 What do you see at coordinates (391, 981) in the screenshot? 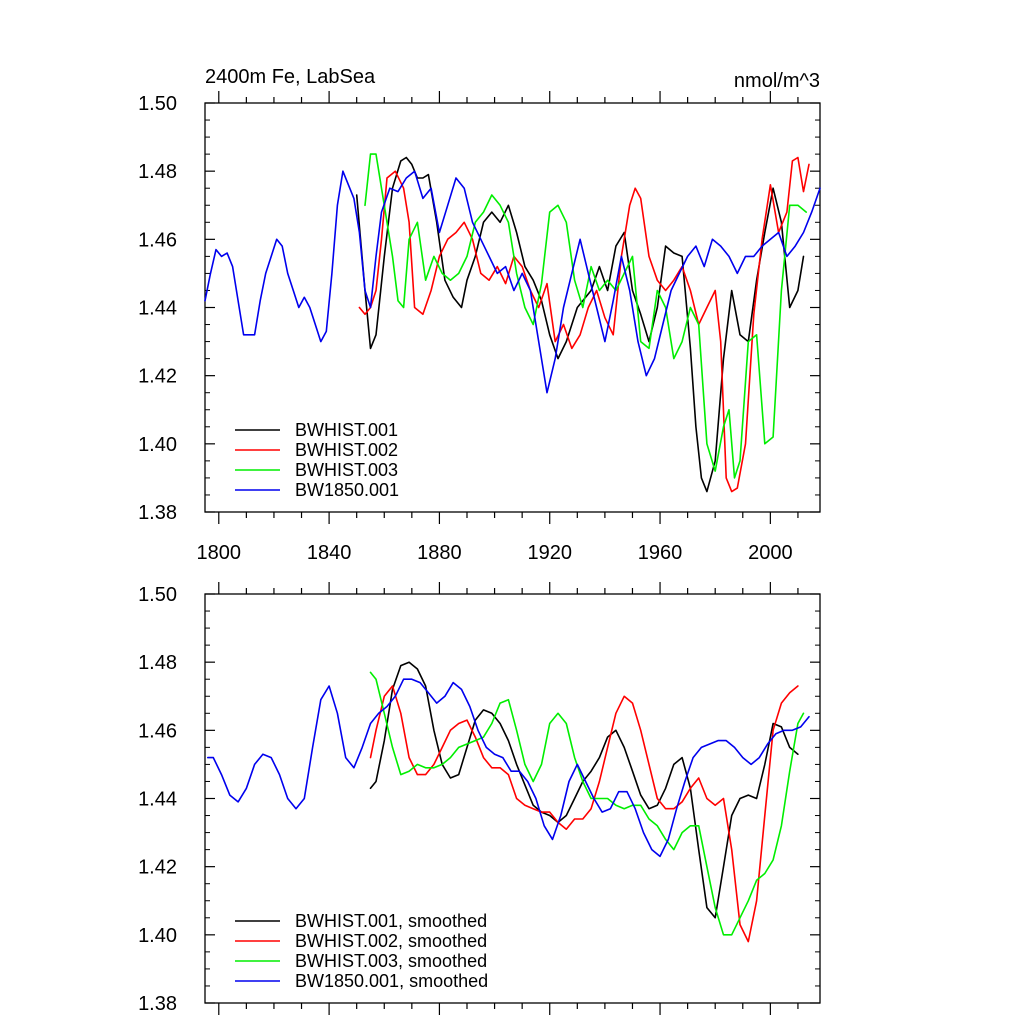
I see `legend-label: BW1850.001, smoothed` at bounding box center [391, 981].